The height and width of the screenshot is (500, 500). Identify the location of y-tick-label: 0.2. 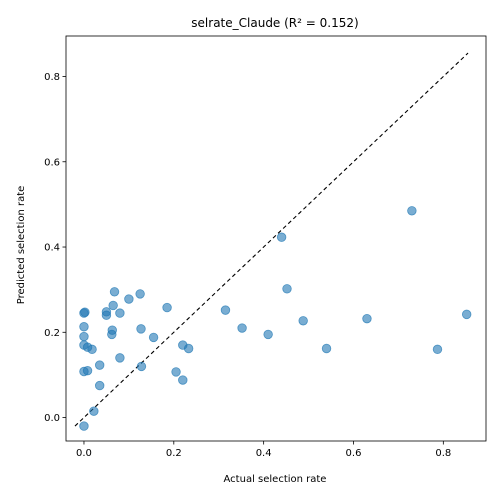
(52, 333).